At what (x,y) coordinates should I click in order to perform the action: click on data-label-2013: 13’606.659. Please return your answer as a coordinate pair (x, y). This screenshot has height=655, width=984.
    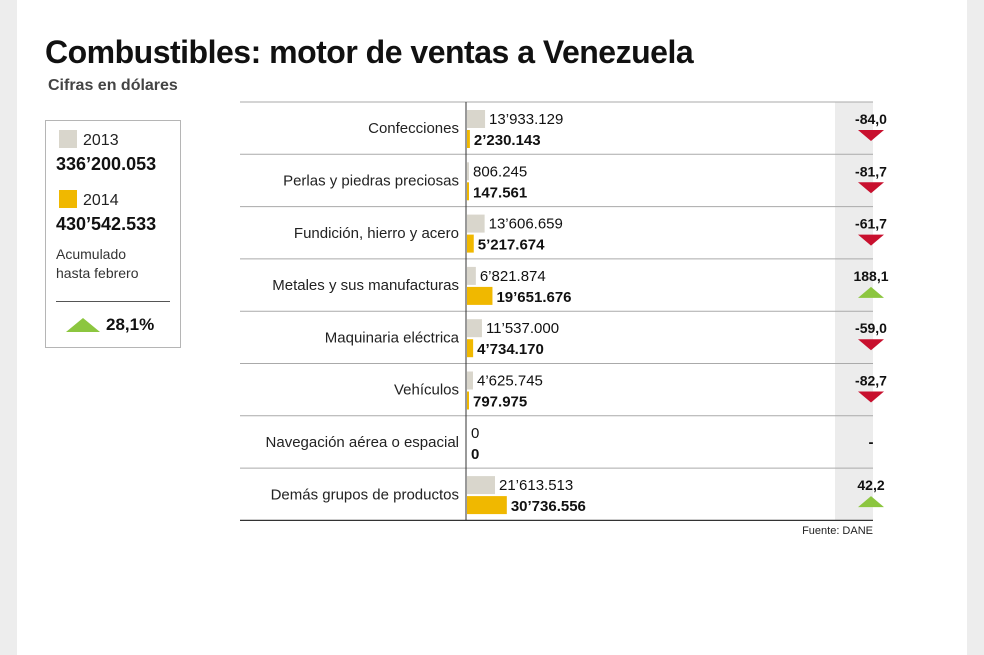
    Looking at the image, I should click on (526, 224).